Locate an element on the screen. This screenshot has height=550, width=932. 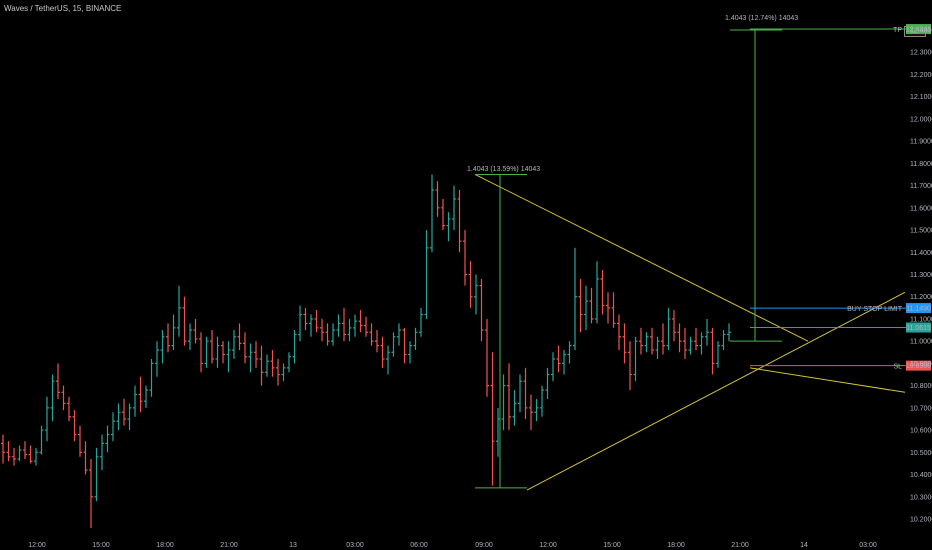
y-tick-label: 10.8000 is located at coordinates (921, 386).